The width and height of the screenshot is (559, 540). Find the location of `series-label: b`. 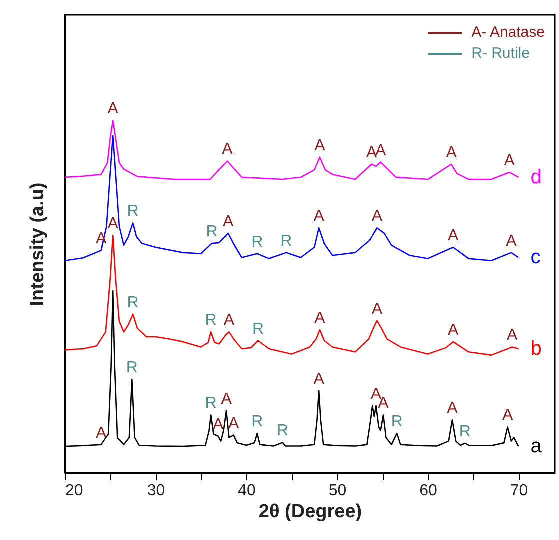

series-label: b is located at coordinates (536, 349).